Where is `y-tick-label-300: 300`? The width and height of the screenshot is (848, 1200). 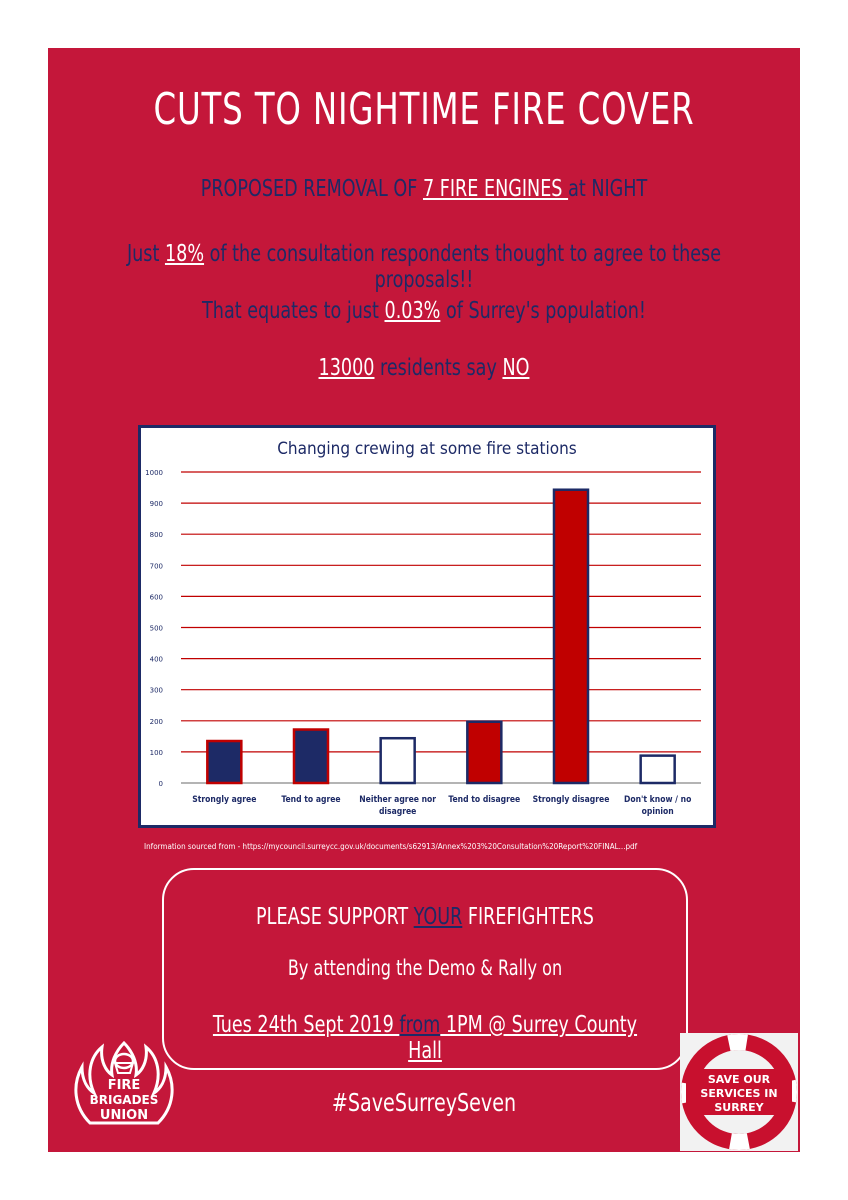 y-tick-label-300: 300 is located at coordinates (156, 691).